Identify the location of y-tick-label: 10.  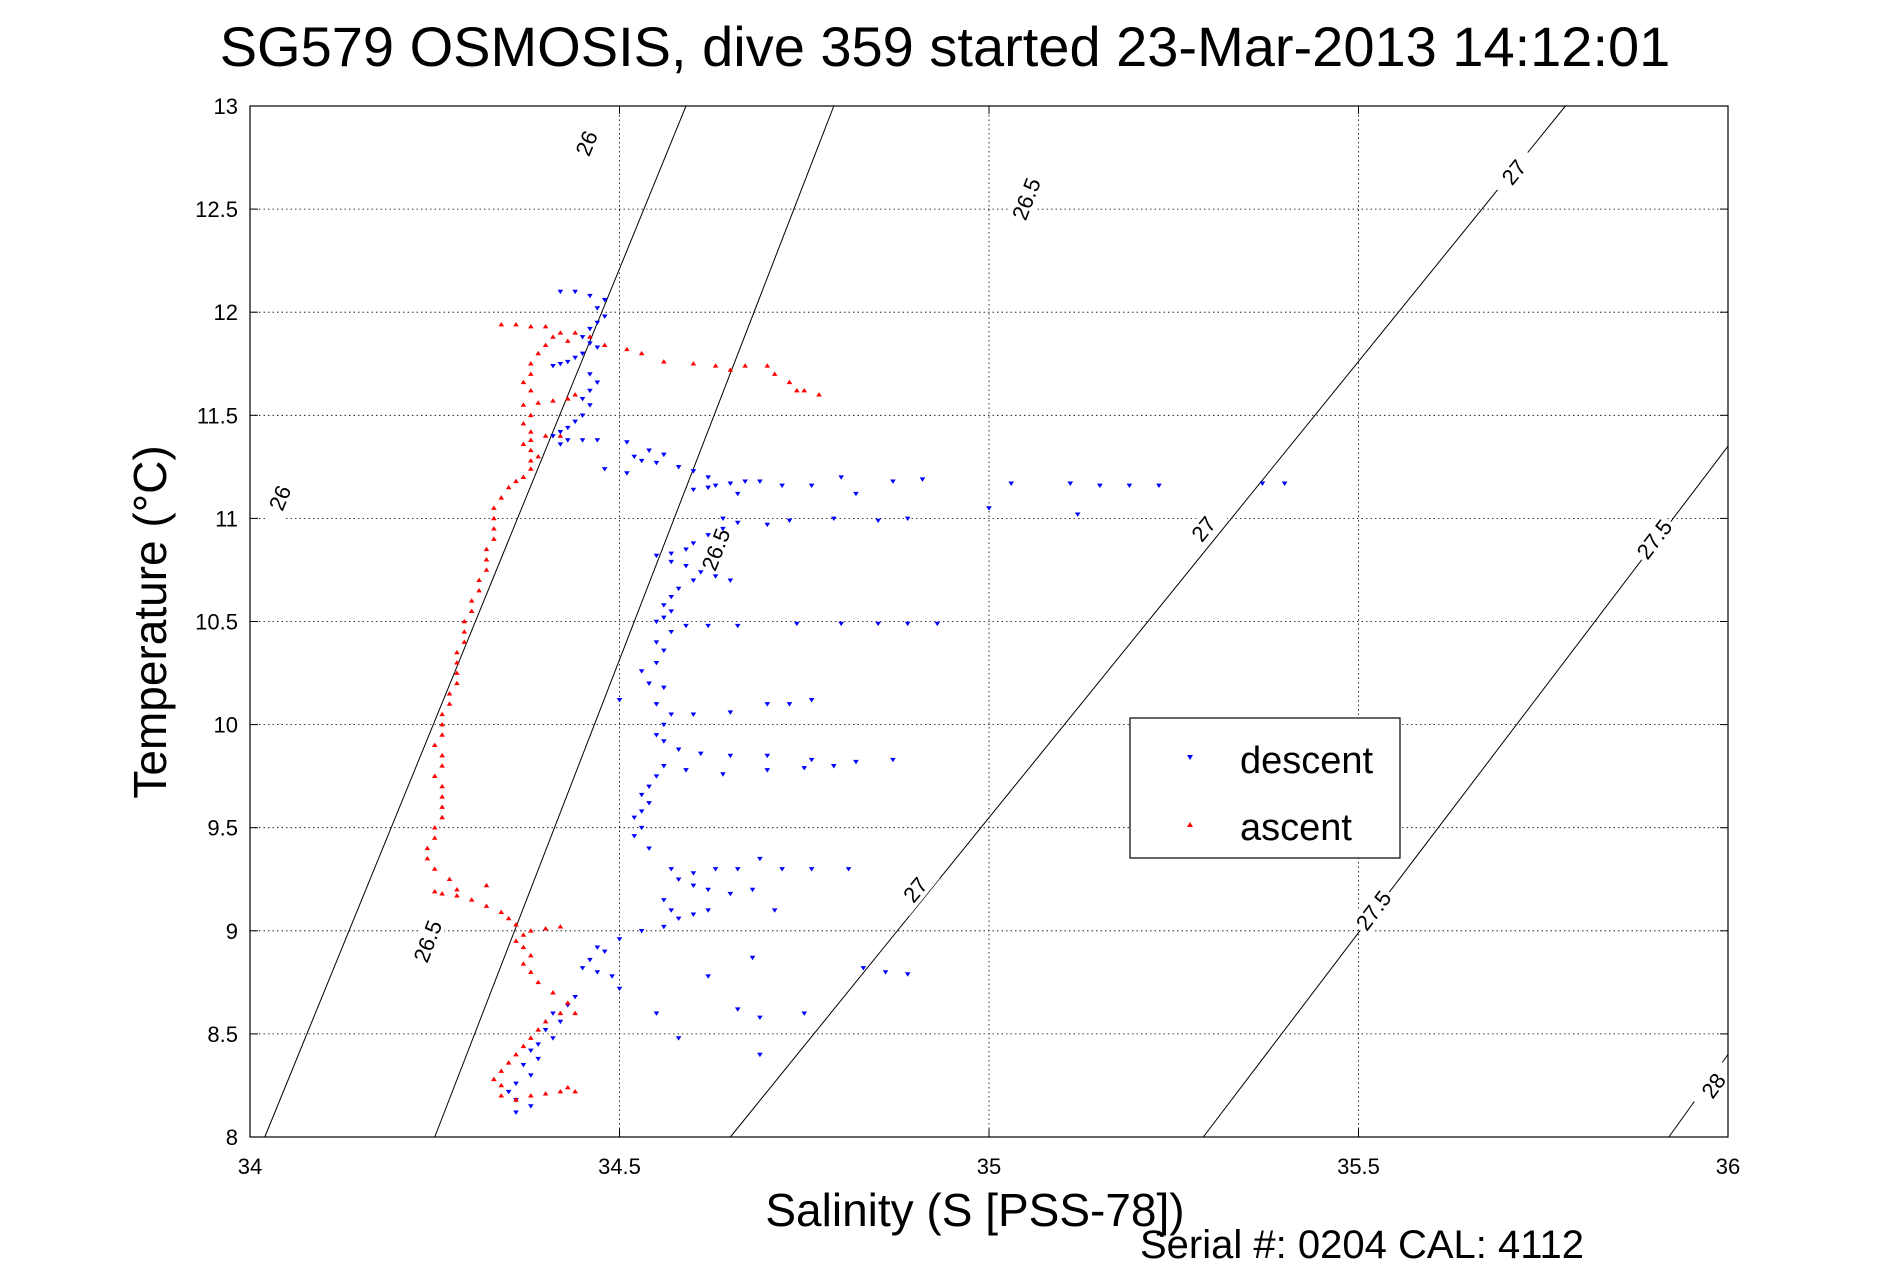
(226, 725).